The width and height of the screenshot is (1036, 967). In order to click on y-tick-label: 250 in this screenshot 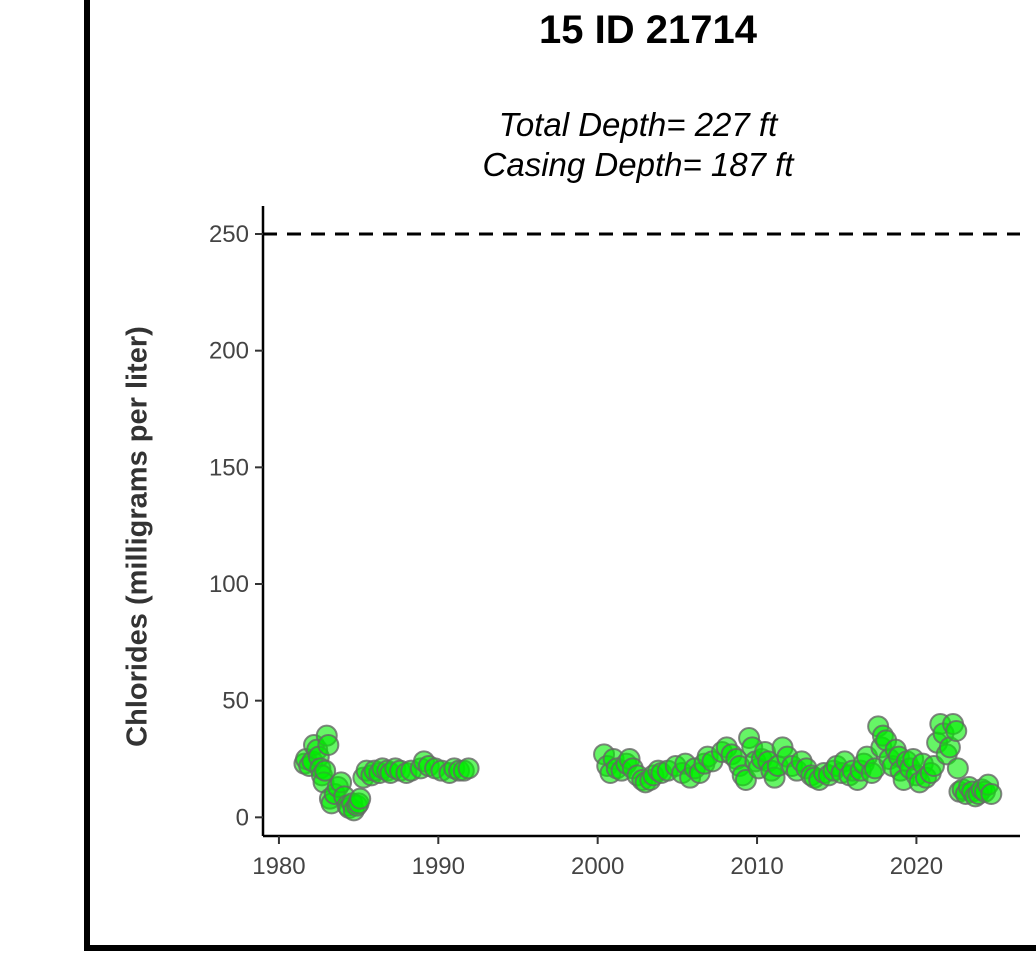, I will do `click(229, 234)`.